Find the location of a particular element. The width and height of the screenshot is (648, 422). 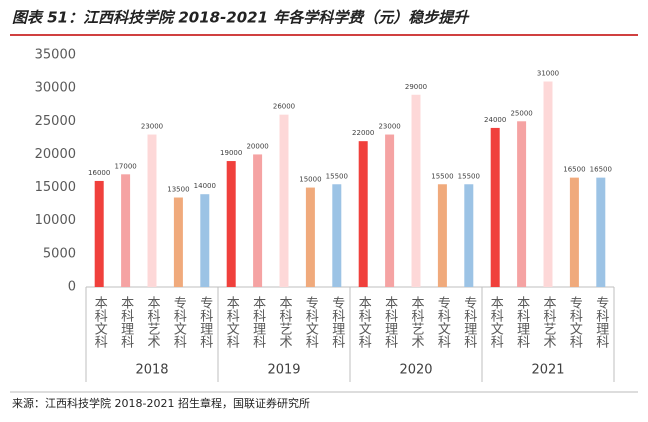

y-tick-label: 25000 is located at coordinates (55, 121).